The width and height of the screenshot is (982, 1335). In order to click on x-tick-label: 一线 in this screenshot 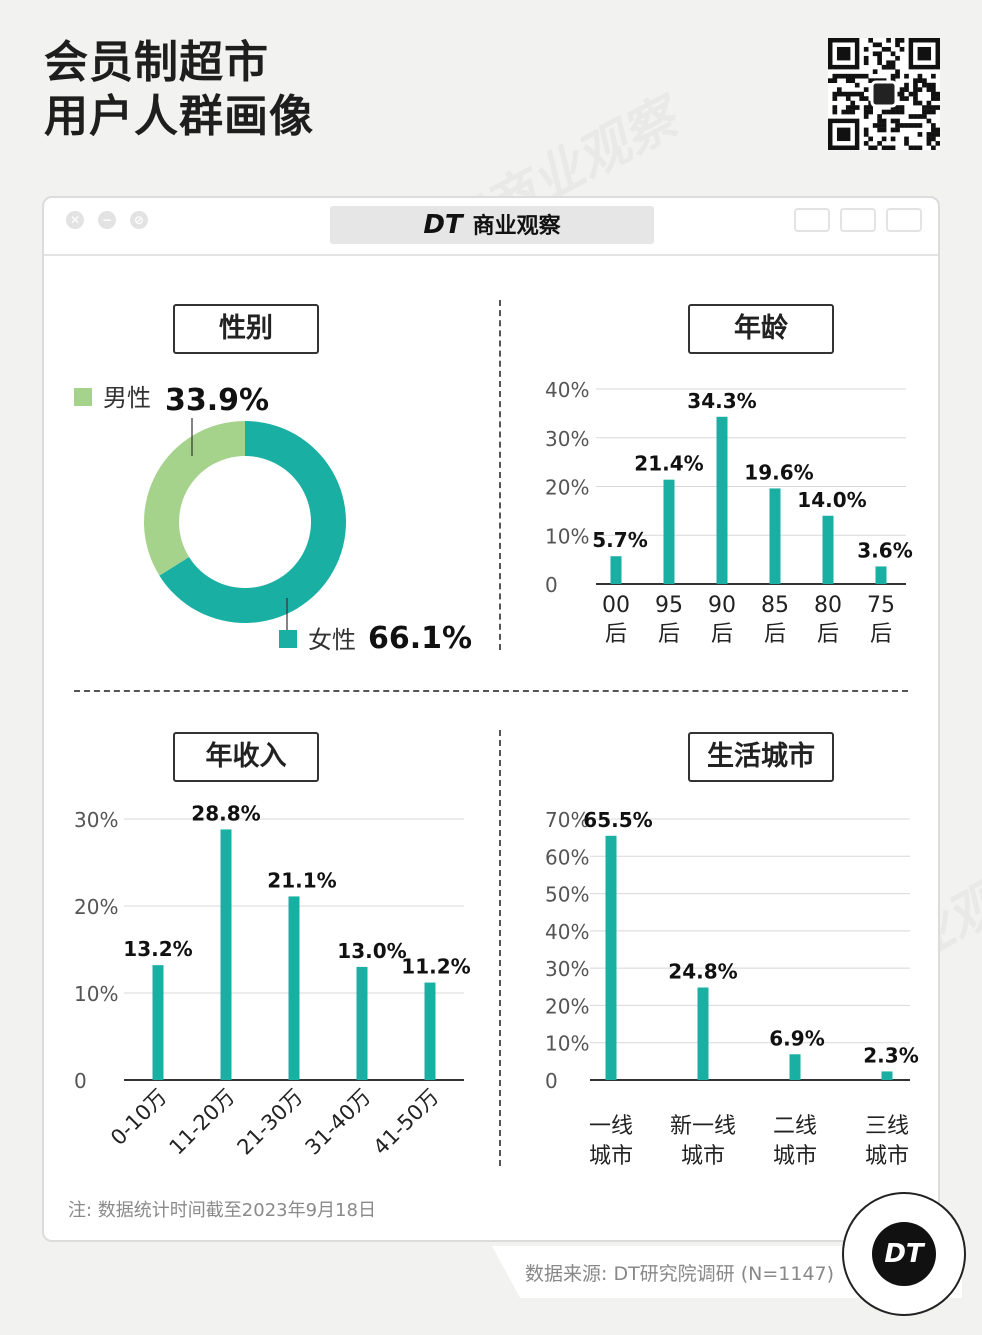, I will do `click(611, 1126)`.